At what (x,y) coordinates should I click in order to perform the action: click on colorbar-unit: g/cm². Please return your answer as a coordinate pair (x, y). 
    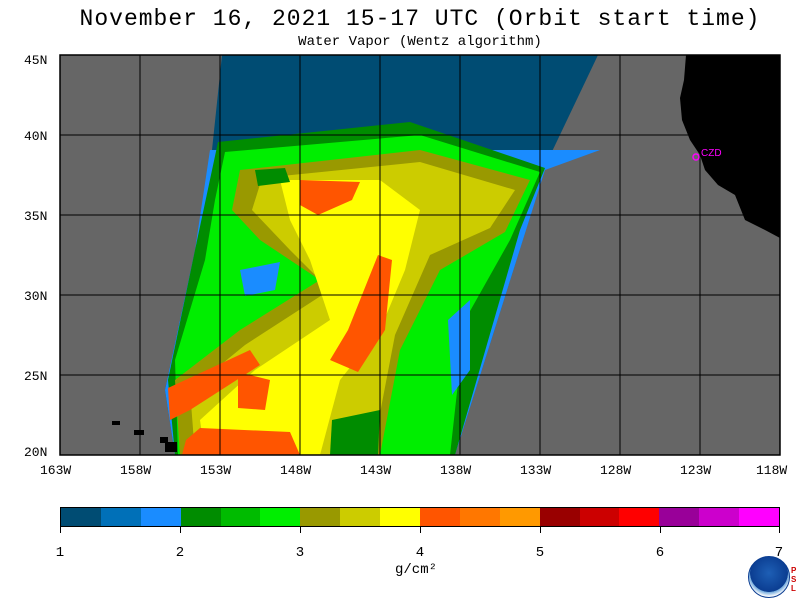
    Looking at the image, I should click on (416, 570).